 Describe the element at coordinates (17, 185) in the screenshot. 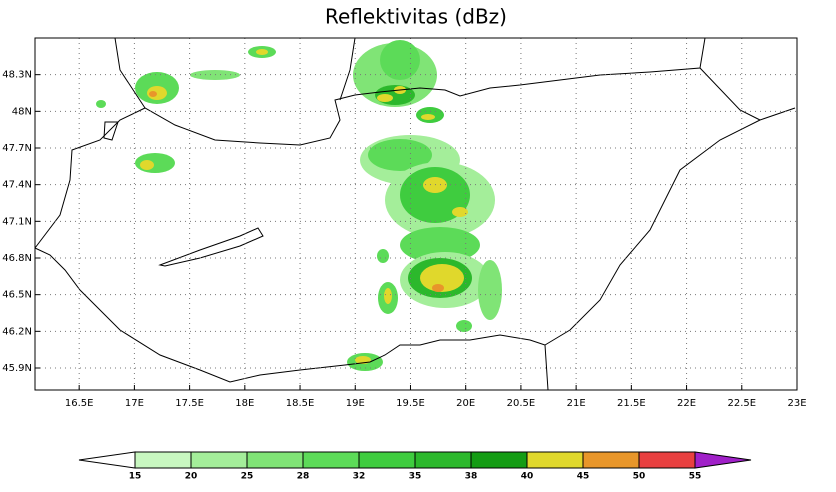

I see `y-tick-label: 47.4N` at that location.